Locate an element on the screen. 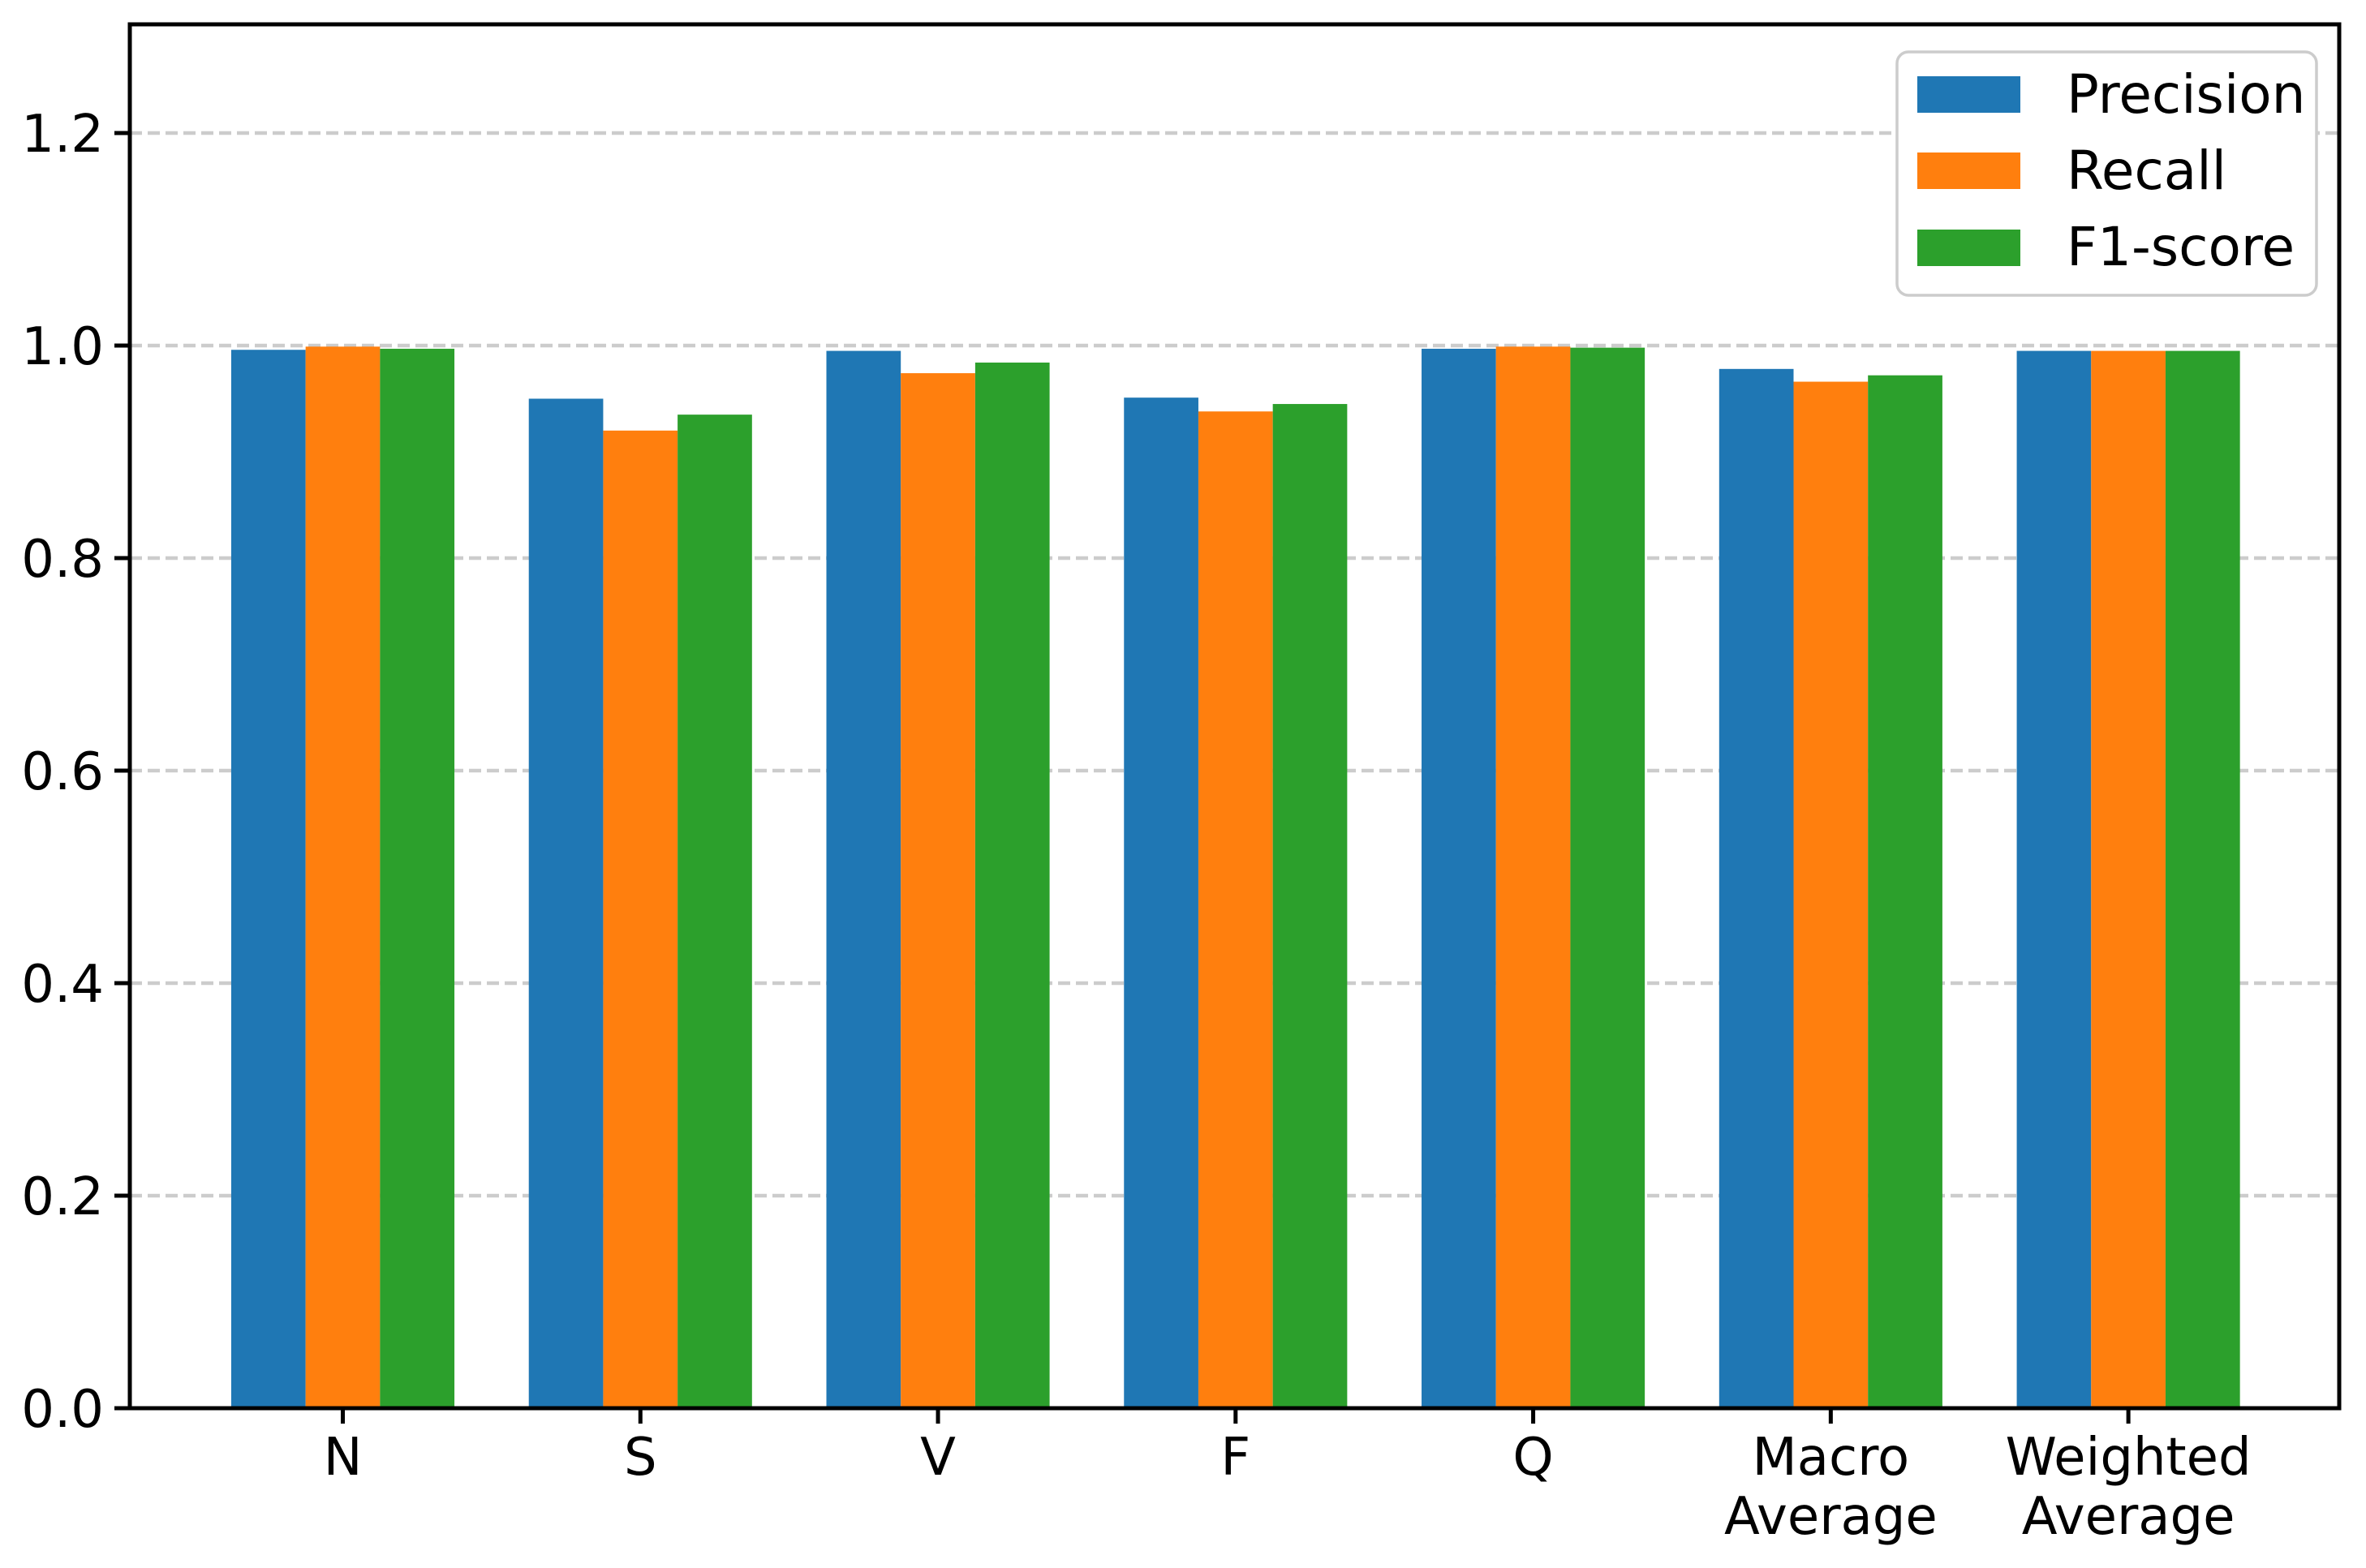 Image resolution: width=2366 pixels, height=1568 pixels. bar-precision-f is located at coordinates (1161, 903).